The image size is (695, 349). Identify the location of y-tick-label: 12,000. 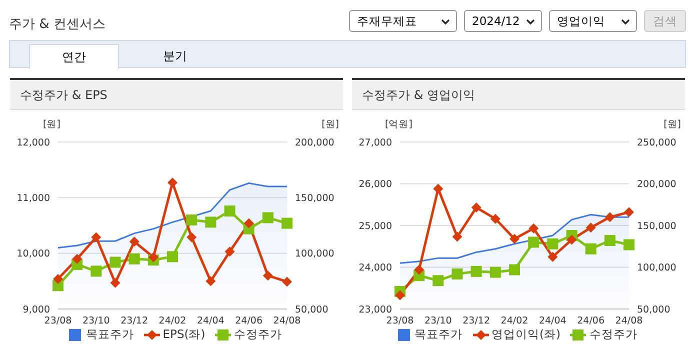
(33, 142).